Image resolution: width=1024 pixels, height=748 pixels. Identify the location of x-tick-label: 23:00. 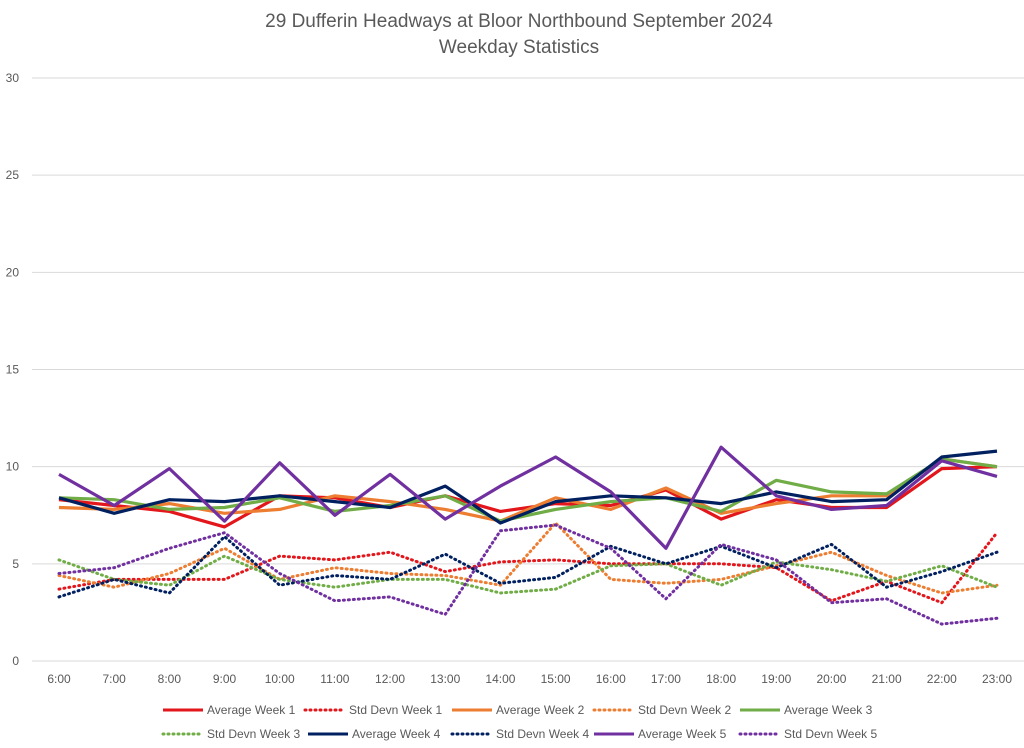
(997, 679).